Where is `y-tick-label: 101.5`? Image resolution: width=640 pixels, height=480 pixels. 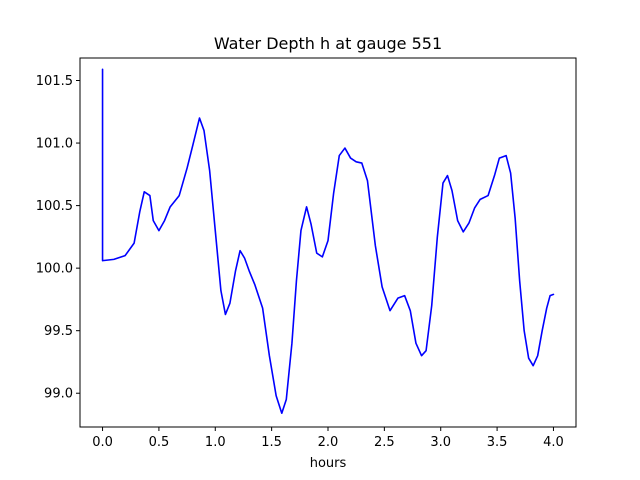 y-tick-label: 101.5 is located at coordinates (54, 81).